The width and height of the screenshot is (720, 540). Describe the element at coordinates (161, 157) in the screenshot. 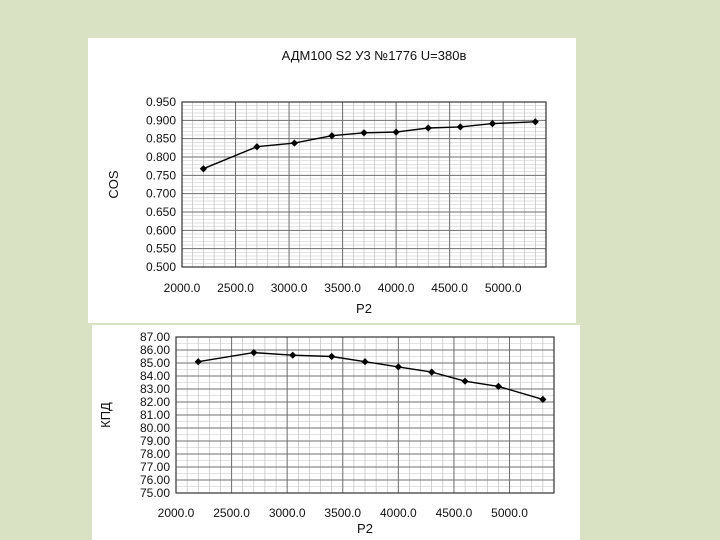

I see `y-tick-label: 0.800` at that location.